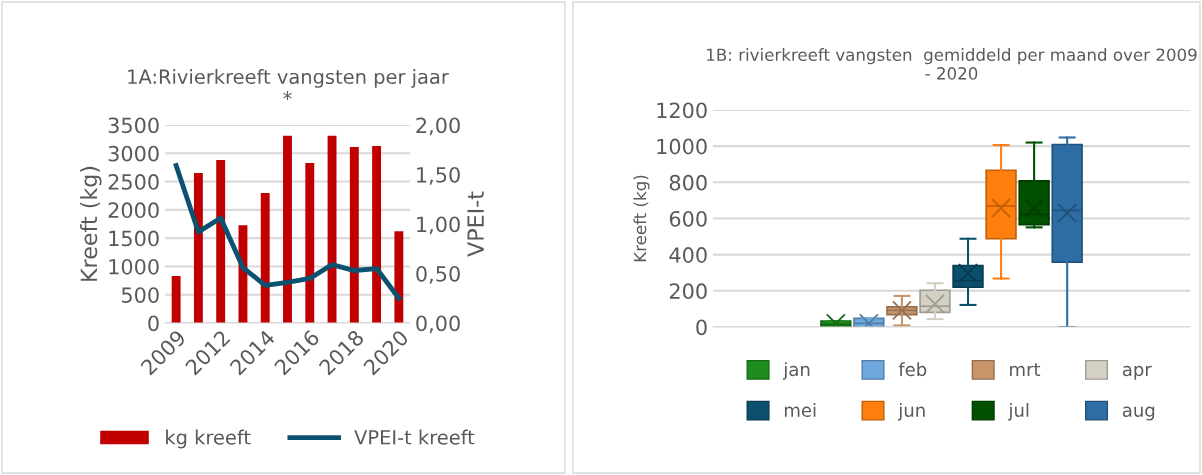 This screenshot has height=475, width=1202. Describe the element at coordinates (133, 153) in the screenshot. I see `y-tick-label: 3000` at that location.